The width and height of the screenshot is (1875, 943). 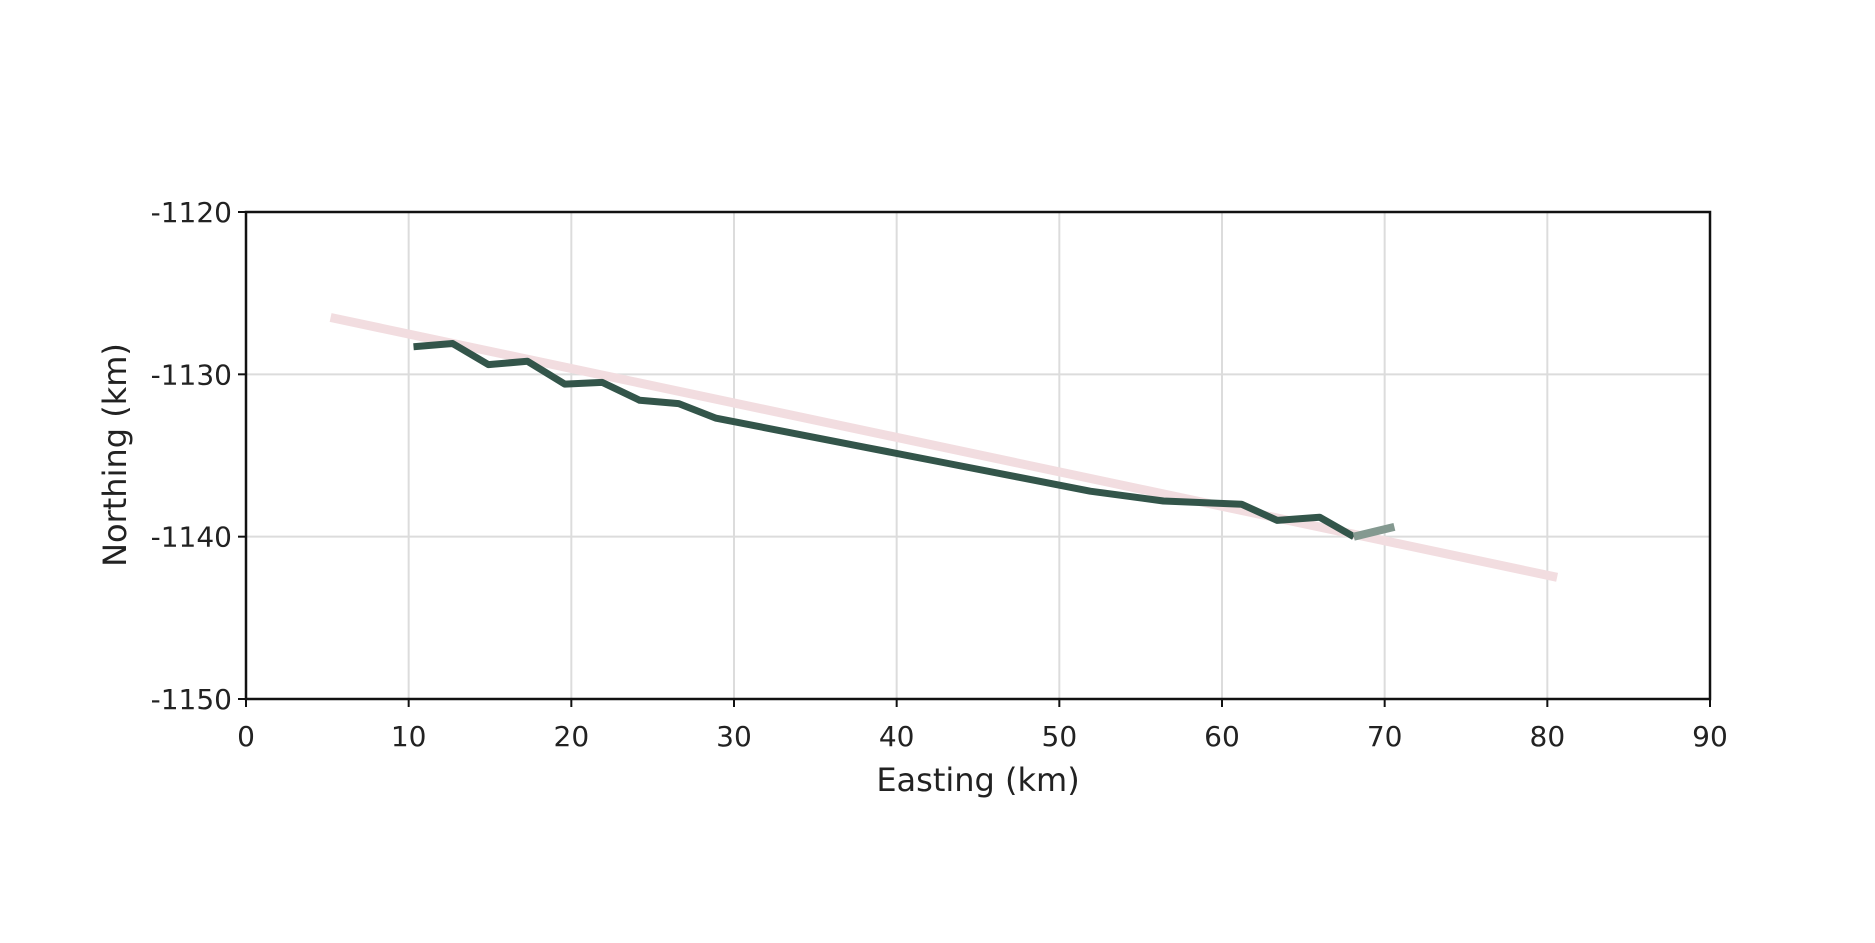 I want to click on y-tick-label: -1150, so click(x=191, y=699).